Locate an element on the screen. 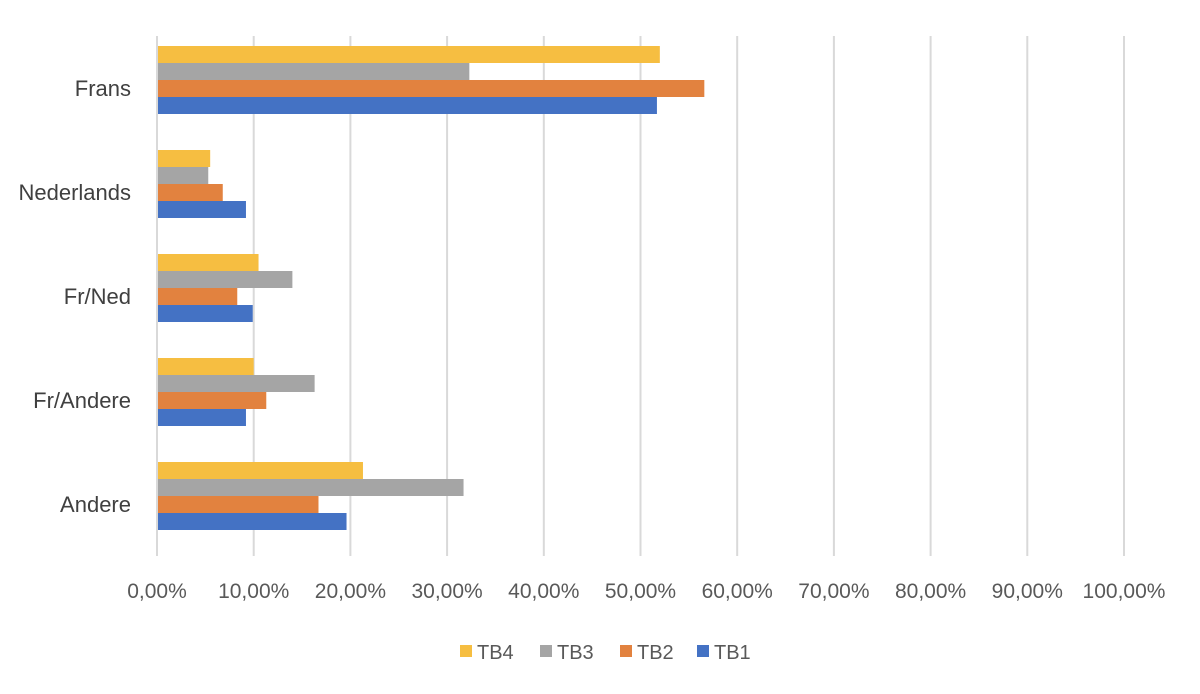 The width and height of the screenshot is (1200, 694). x-tick-label: 70,00% is located at coordinates (833, 591).